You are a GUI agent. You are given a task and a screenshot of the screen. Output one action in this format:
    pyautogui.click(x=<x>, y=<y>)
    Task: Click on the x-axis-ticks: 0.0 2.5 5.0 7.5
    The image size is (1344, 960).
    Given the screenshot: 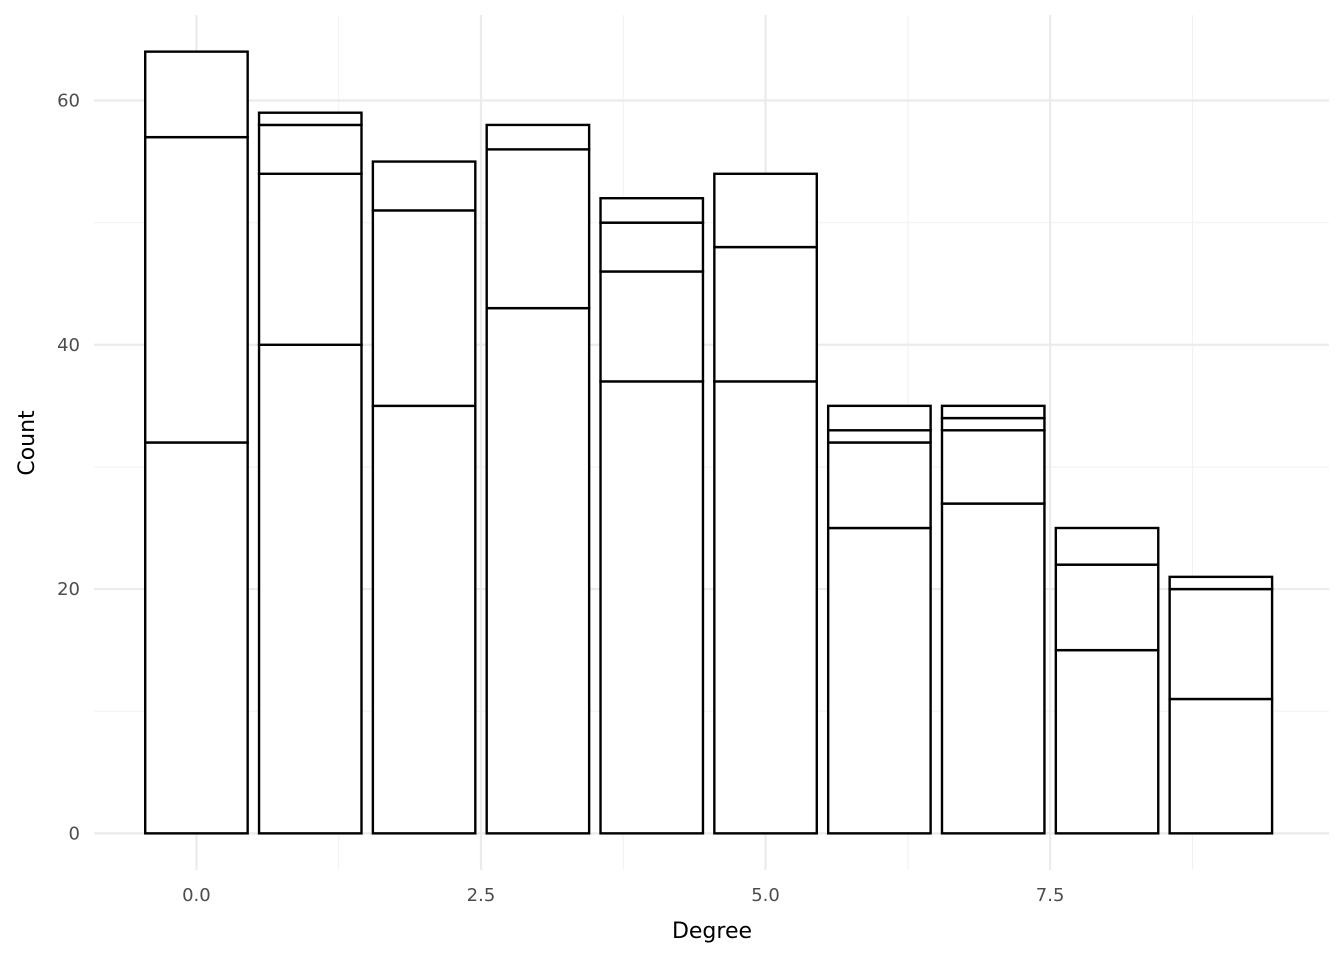 What is the action you would take?
    pyautogui.click(x=623, y=895)
    